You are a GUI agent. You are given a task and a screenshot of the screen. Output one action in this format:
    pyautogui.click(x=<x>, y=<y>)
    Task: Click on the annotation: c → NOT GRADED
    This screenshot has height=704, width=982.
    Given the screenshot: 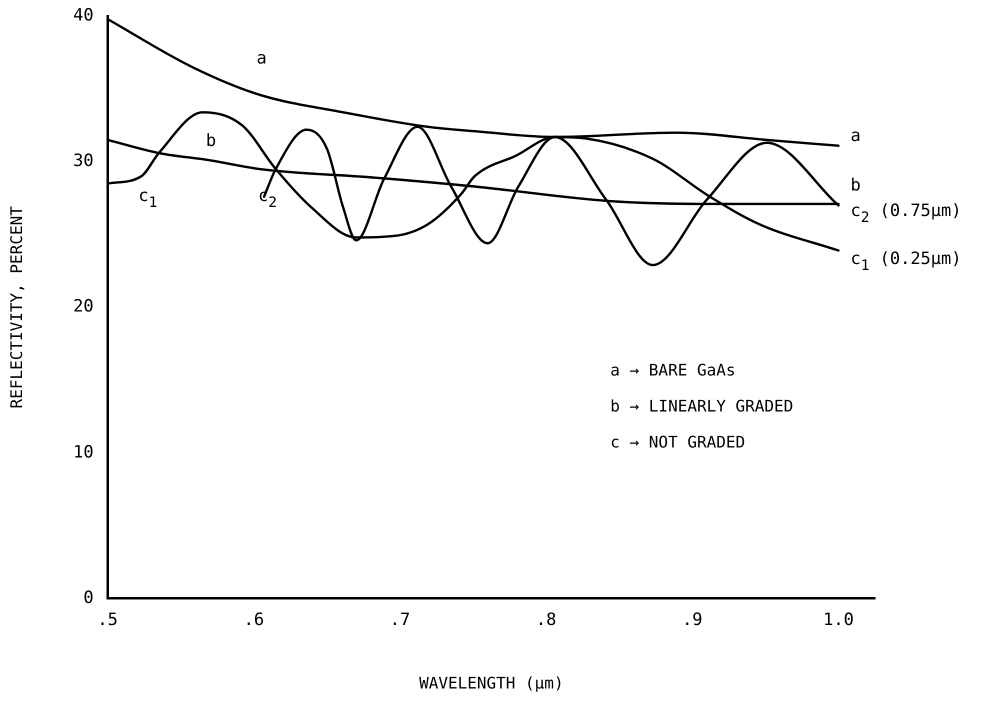 What is the action you would take?
    pyautogui.click(x=678, y=442)
    